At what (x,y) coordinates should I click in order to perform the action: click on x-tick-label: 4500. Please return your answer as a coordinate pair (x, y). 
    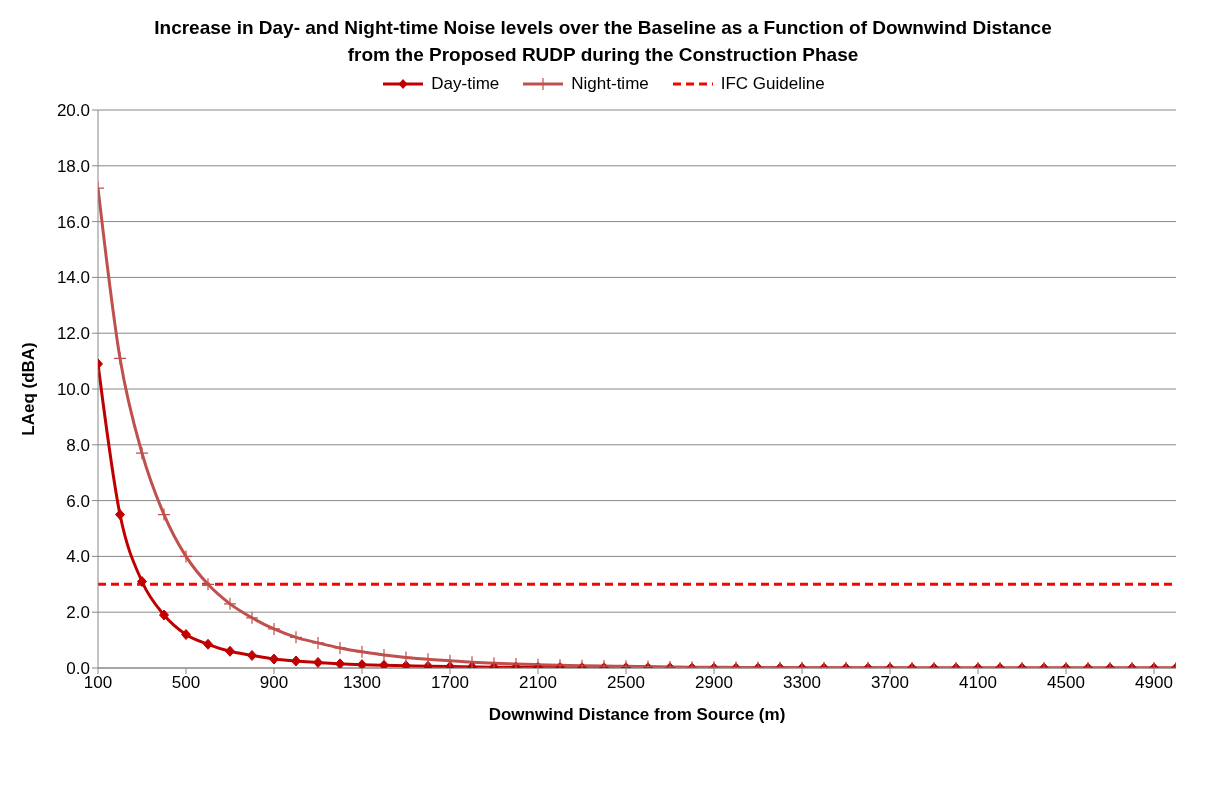
    Looking at the image, I should click on (1066, 683).